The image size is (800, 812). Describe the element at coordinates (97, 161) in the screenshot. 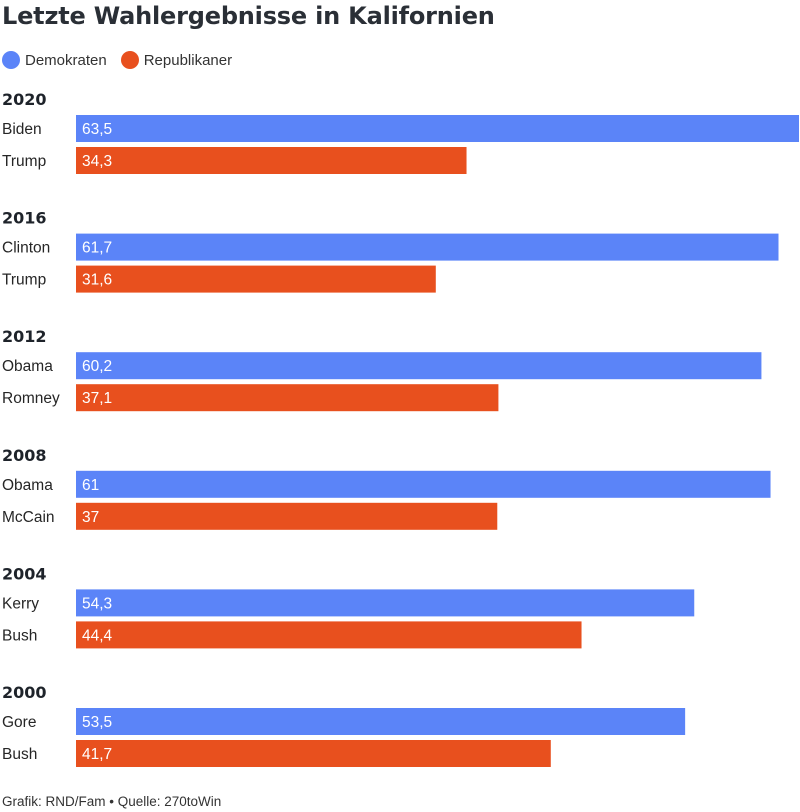

I see `value-label: 34,3` at that location.